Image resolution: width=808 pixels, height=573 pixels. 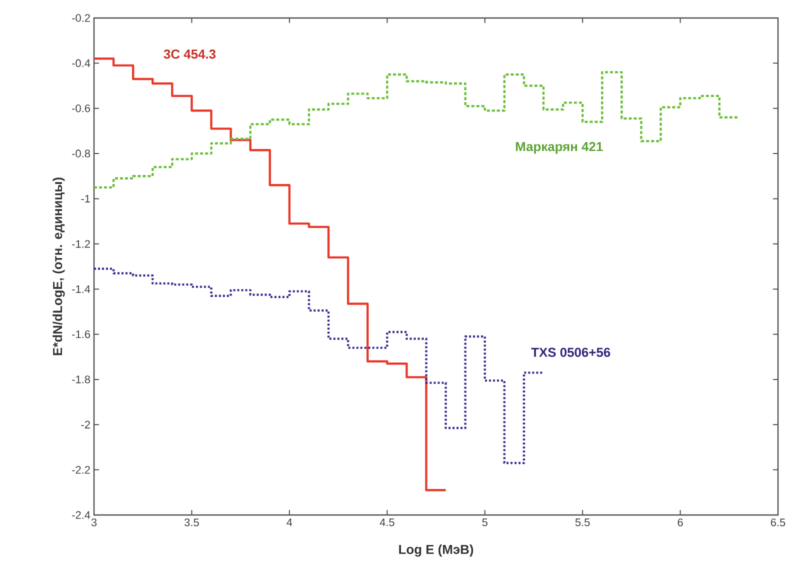 I want to click on x-tick-label: 3.5, so click(x=191, y=522).